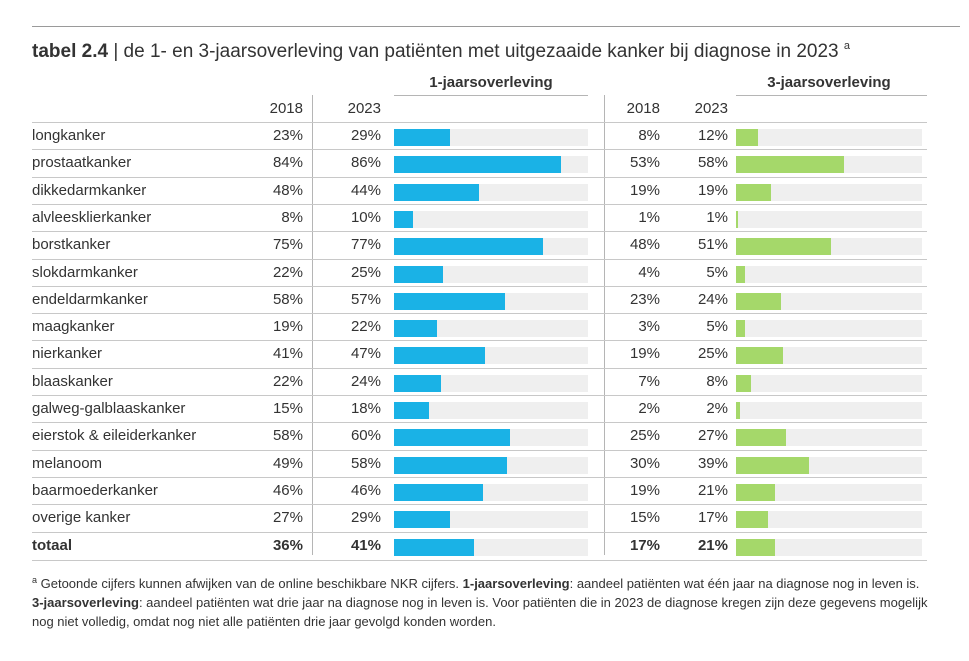 This screenshot has height=661, width=969. Describe the element at coordinates (649, 217) in the screenshot. I see `value-3y-2018: 1%` at that location.